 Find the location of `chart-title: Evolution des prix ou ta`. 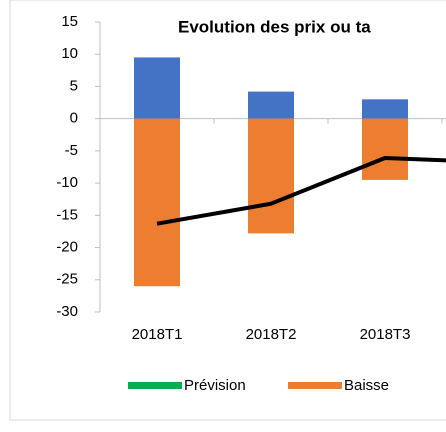

chart-title: Evolution des prix ou ta is located at coordinates (274, 26).